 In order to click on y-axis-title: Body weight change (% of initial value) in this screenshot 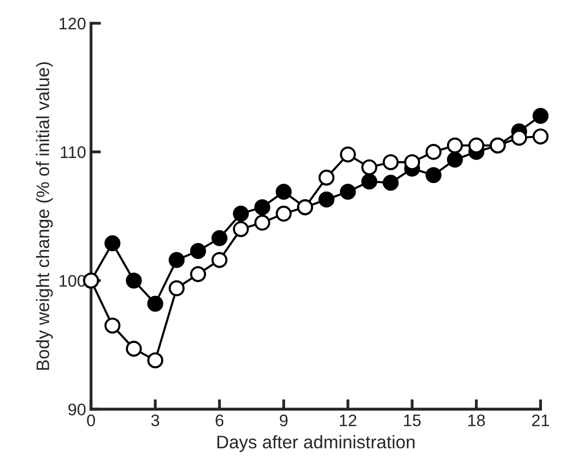, I will do `click(44, 216)`.